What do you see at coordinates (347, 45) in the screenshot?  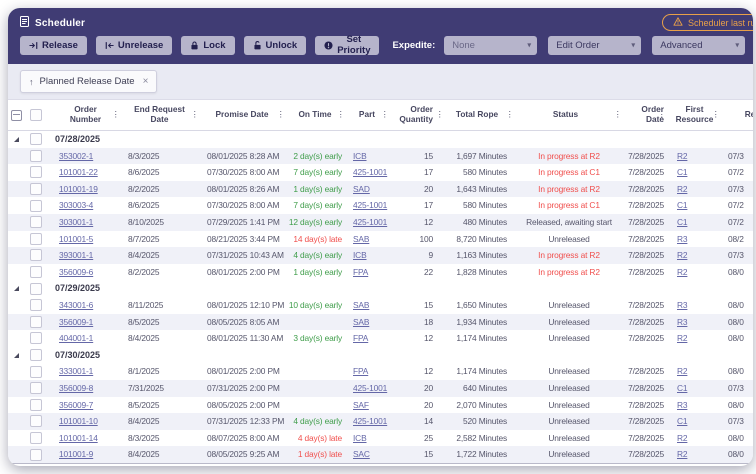 I see `set-priority-button: Set Priority` at bounding box center [347, 45].